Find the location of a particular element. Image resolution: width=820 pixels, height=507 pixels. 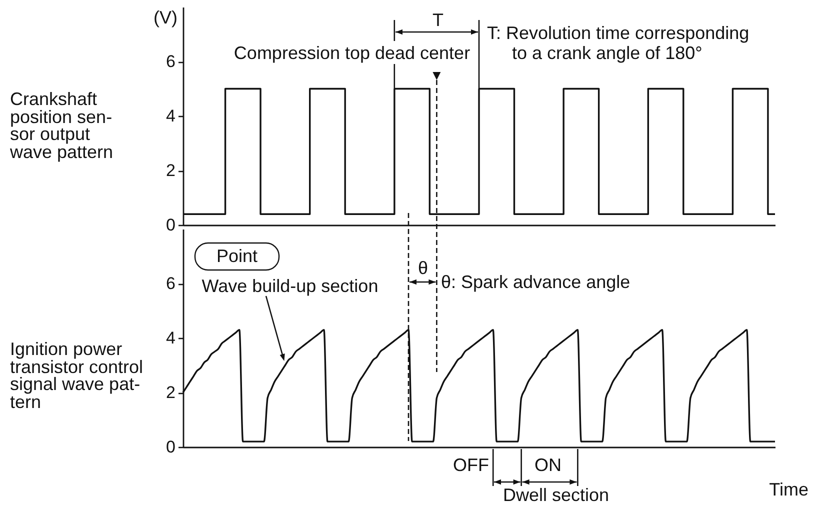

annotation: Wave build-up section is located at coordinates (290, 286).